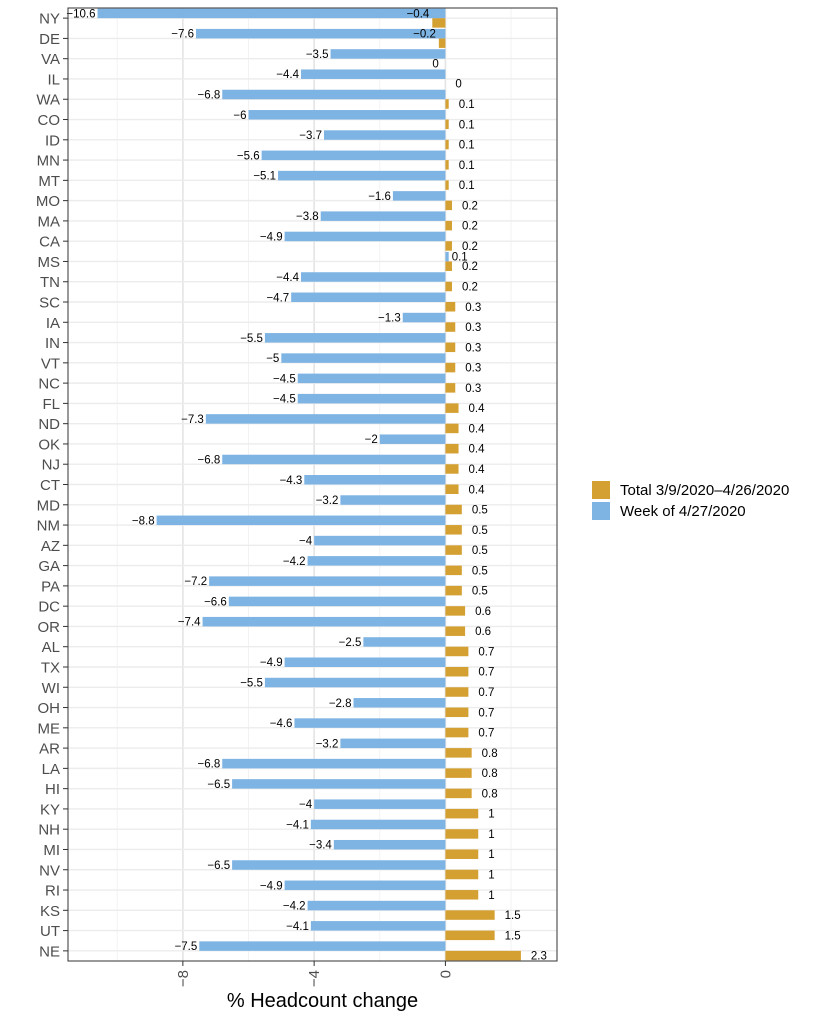 The image size is (832, 1024). What do you see at coordinates (470, 206) in the screenshot?
I see `data-label-total-MO: 0.2` at bounding box center [470, 206].